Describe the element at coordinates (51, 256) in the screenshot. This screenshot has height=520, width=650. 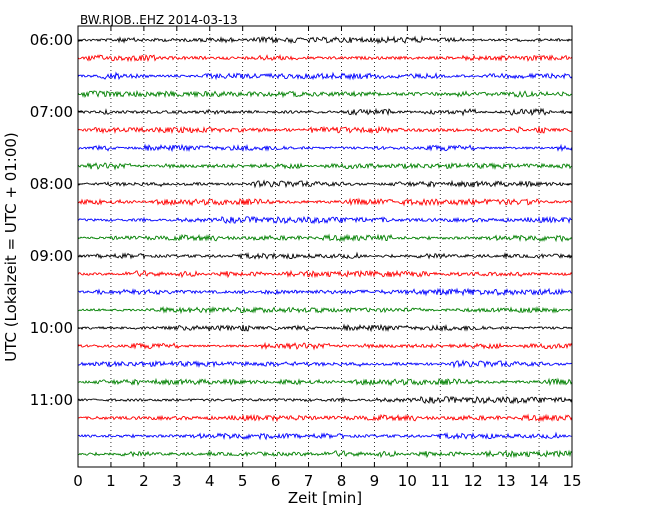
I see `y-tick-label: 09:00` at that location.